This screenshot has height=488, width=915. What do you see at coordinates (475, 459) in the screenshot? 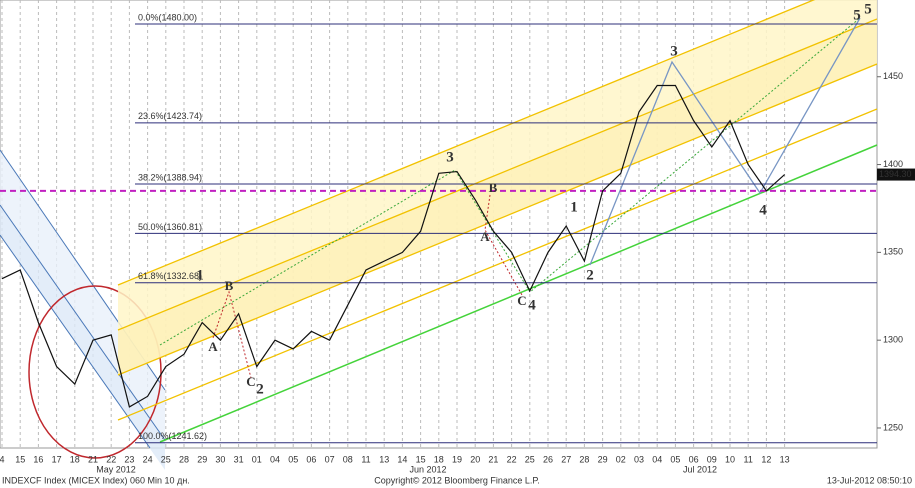
I see `x-tick-label: 20` at bounding box center [475, 459].